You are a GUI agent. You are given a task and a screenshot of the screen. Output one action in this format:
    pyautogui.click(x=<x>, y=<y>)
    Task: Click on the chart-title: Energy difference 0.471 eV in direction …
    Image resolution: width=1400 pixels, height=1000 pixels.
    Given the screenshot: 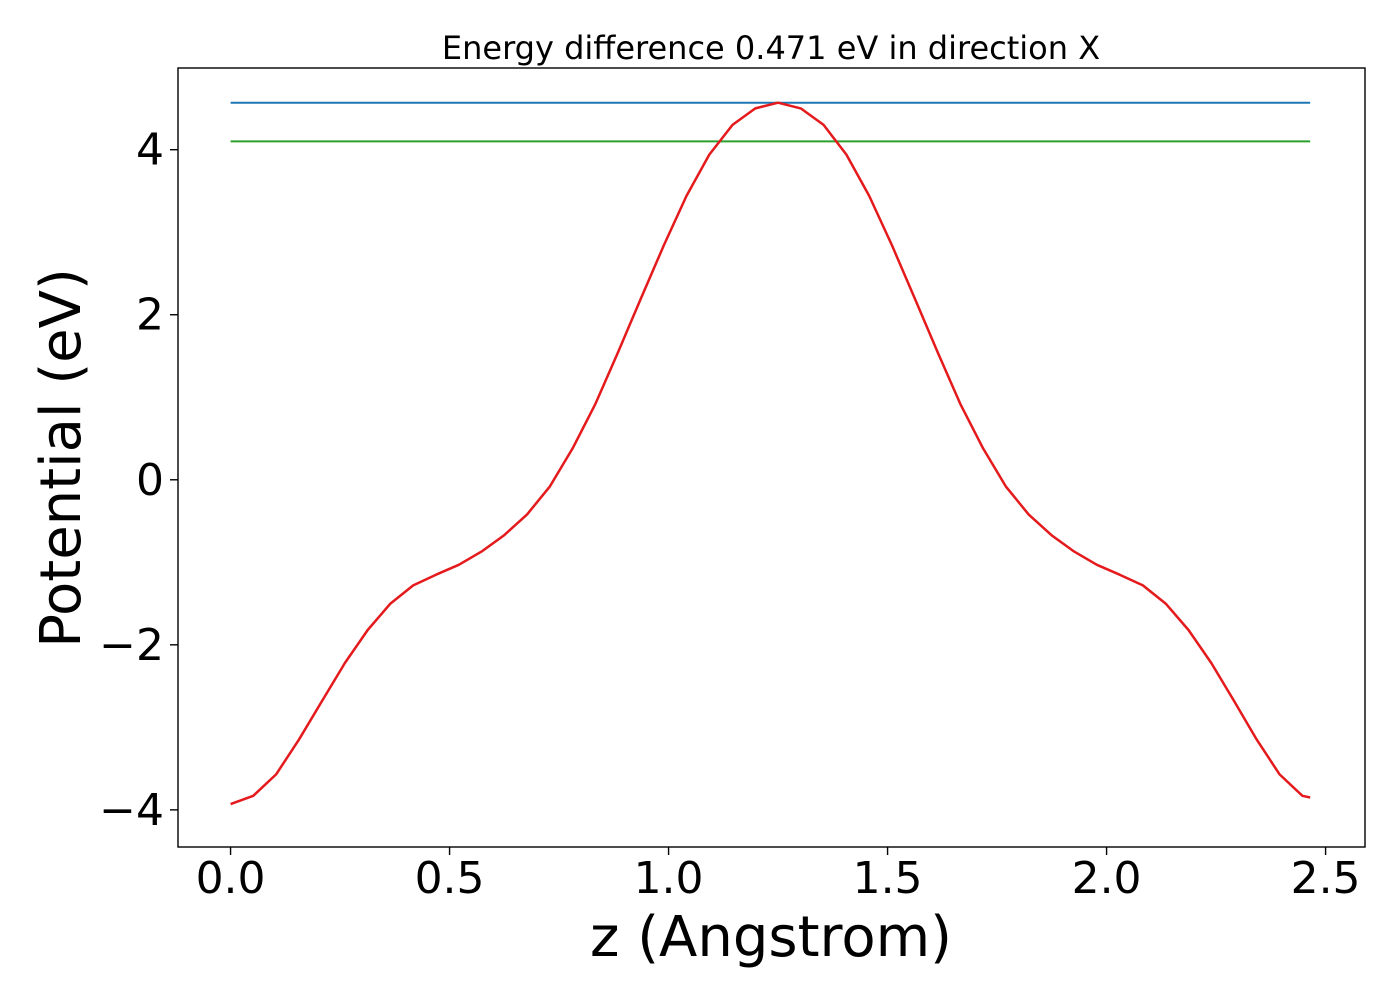 What is the action you would take?
    pyautogui.click(x=771, y=48)
    